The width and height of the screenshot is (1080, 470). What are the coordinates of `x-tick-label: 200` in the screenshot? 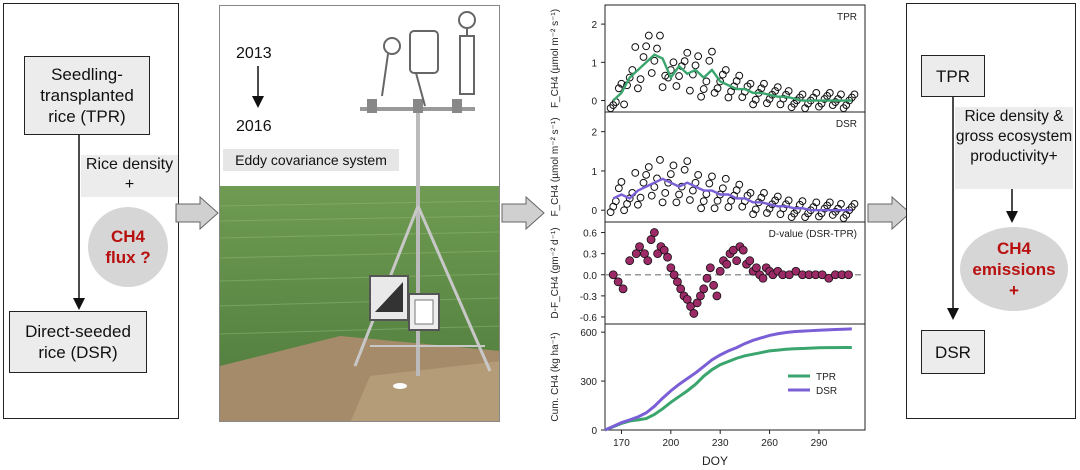 It's located at (670, 443).